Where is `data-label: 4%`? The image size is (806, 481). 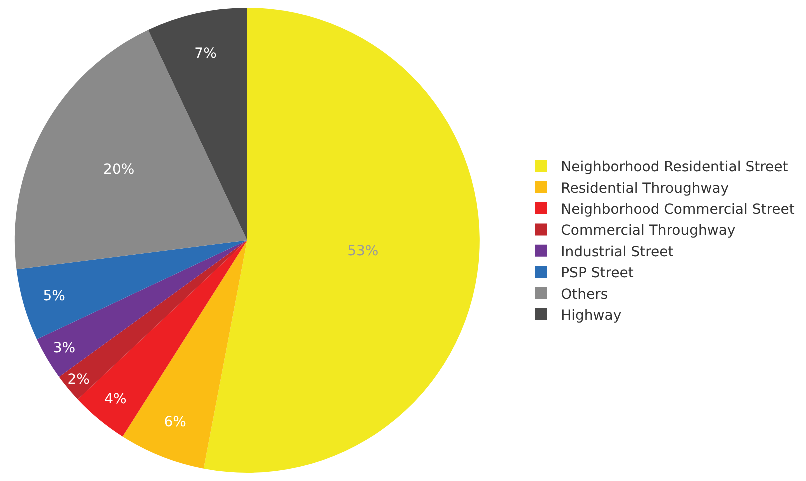
data-label: 4% is located at coordinates (115, 400).